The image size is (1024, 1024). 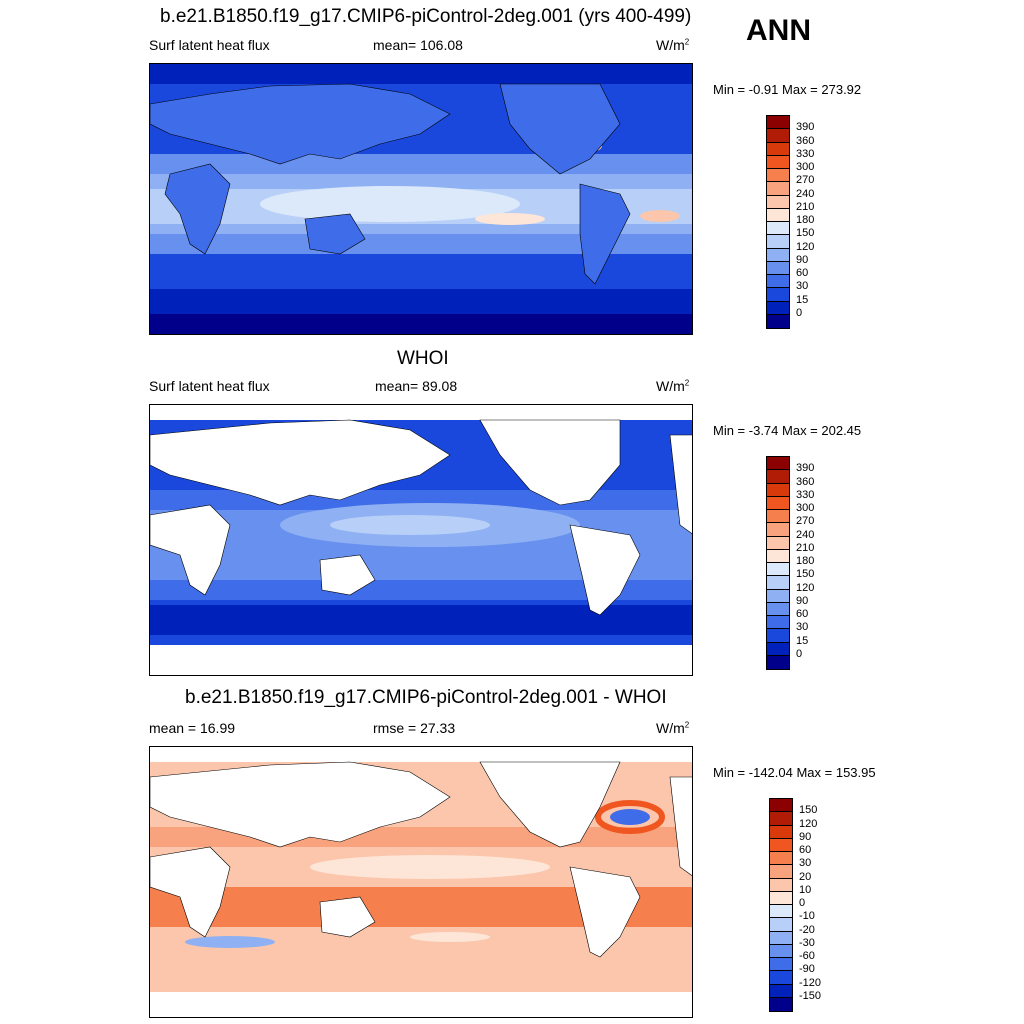 I want to click on panel3-minmax: Min = -142.04 Max = 153.95, so click(x=794, y=772).